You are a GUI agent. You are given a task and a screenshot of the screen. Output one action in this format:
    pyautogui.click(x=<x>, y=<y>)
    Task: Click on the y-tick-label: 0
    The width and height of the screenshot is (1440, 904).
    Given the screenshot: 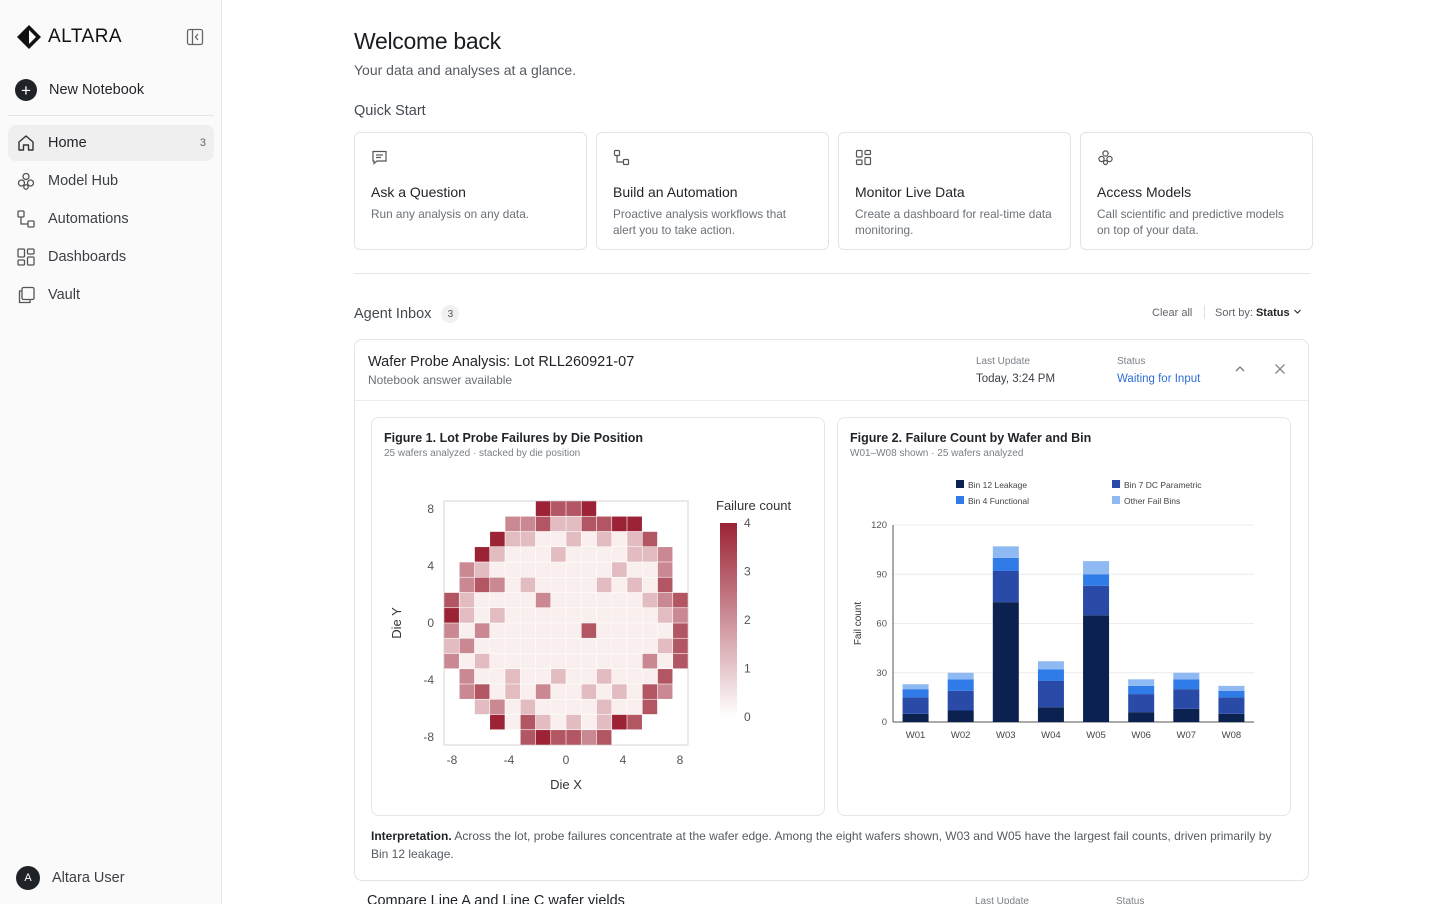 What is the action you would take?
    pyautogui.click(x=430, y=623)
    